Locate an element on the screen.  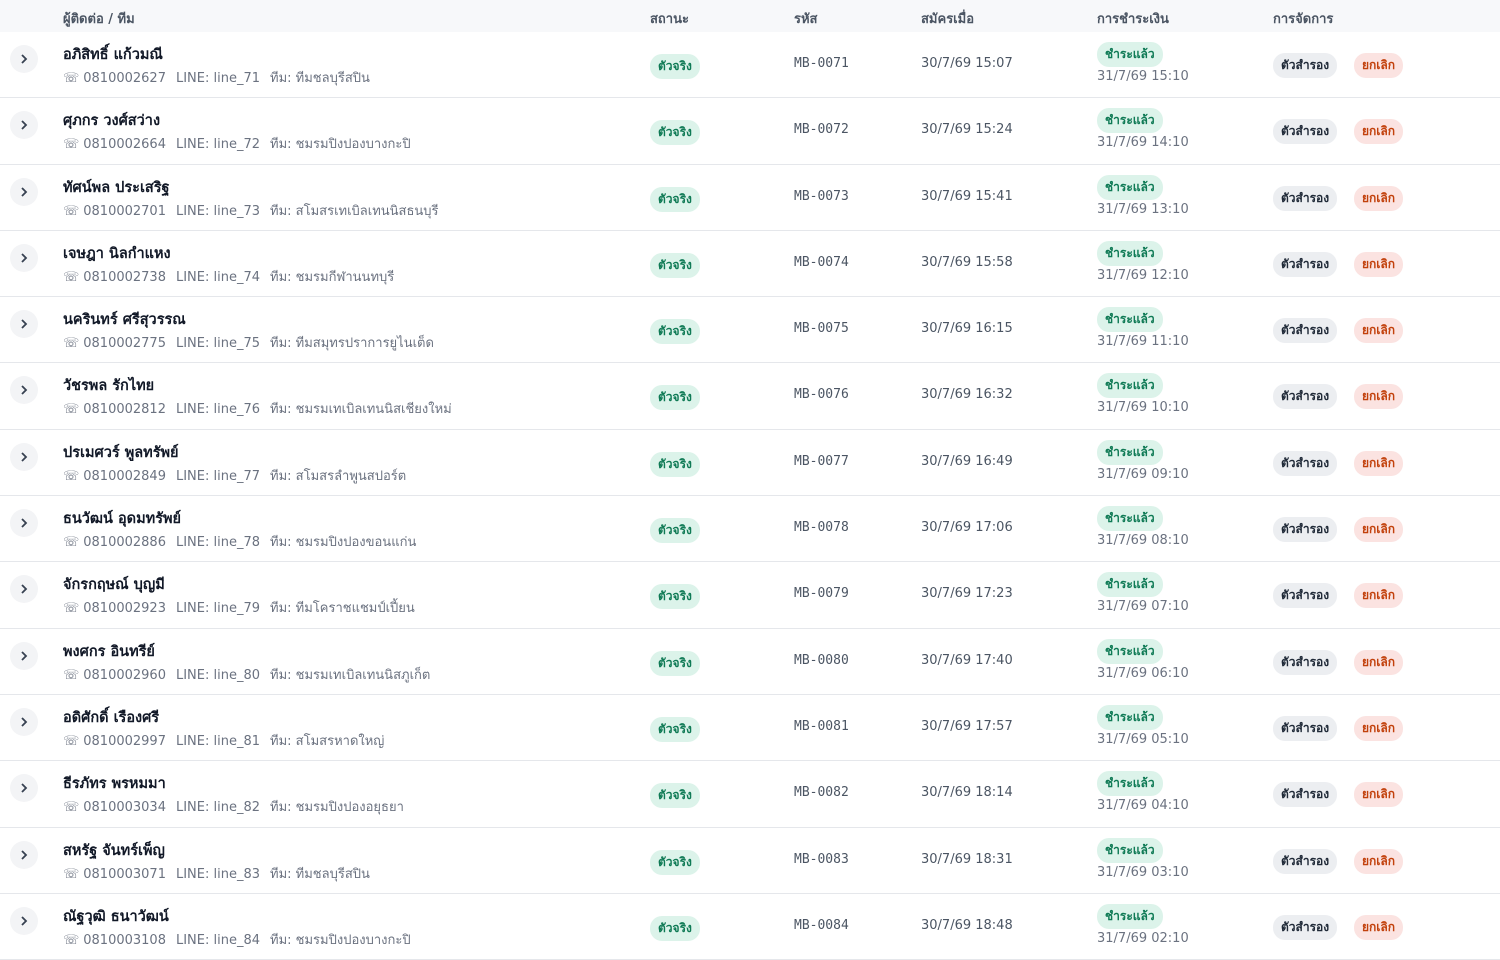
registered-at: 30/7/69 16:49 is located at coordinates (967, 461).